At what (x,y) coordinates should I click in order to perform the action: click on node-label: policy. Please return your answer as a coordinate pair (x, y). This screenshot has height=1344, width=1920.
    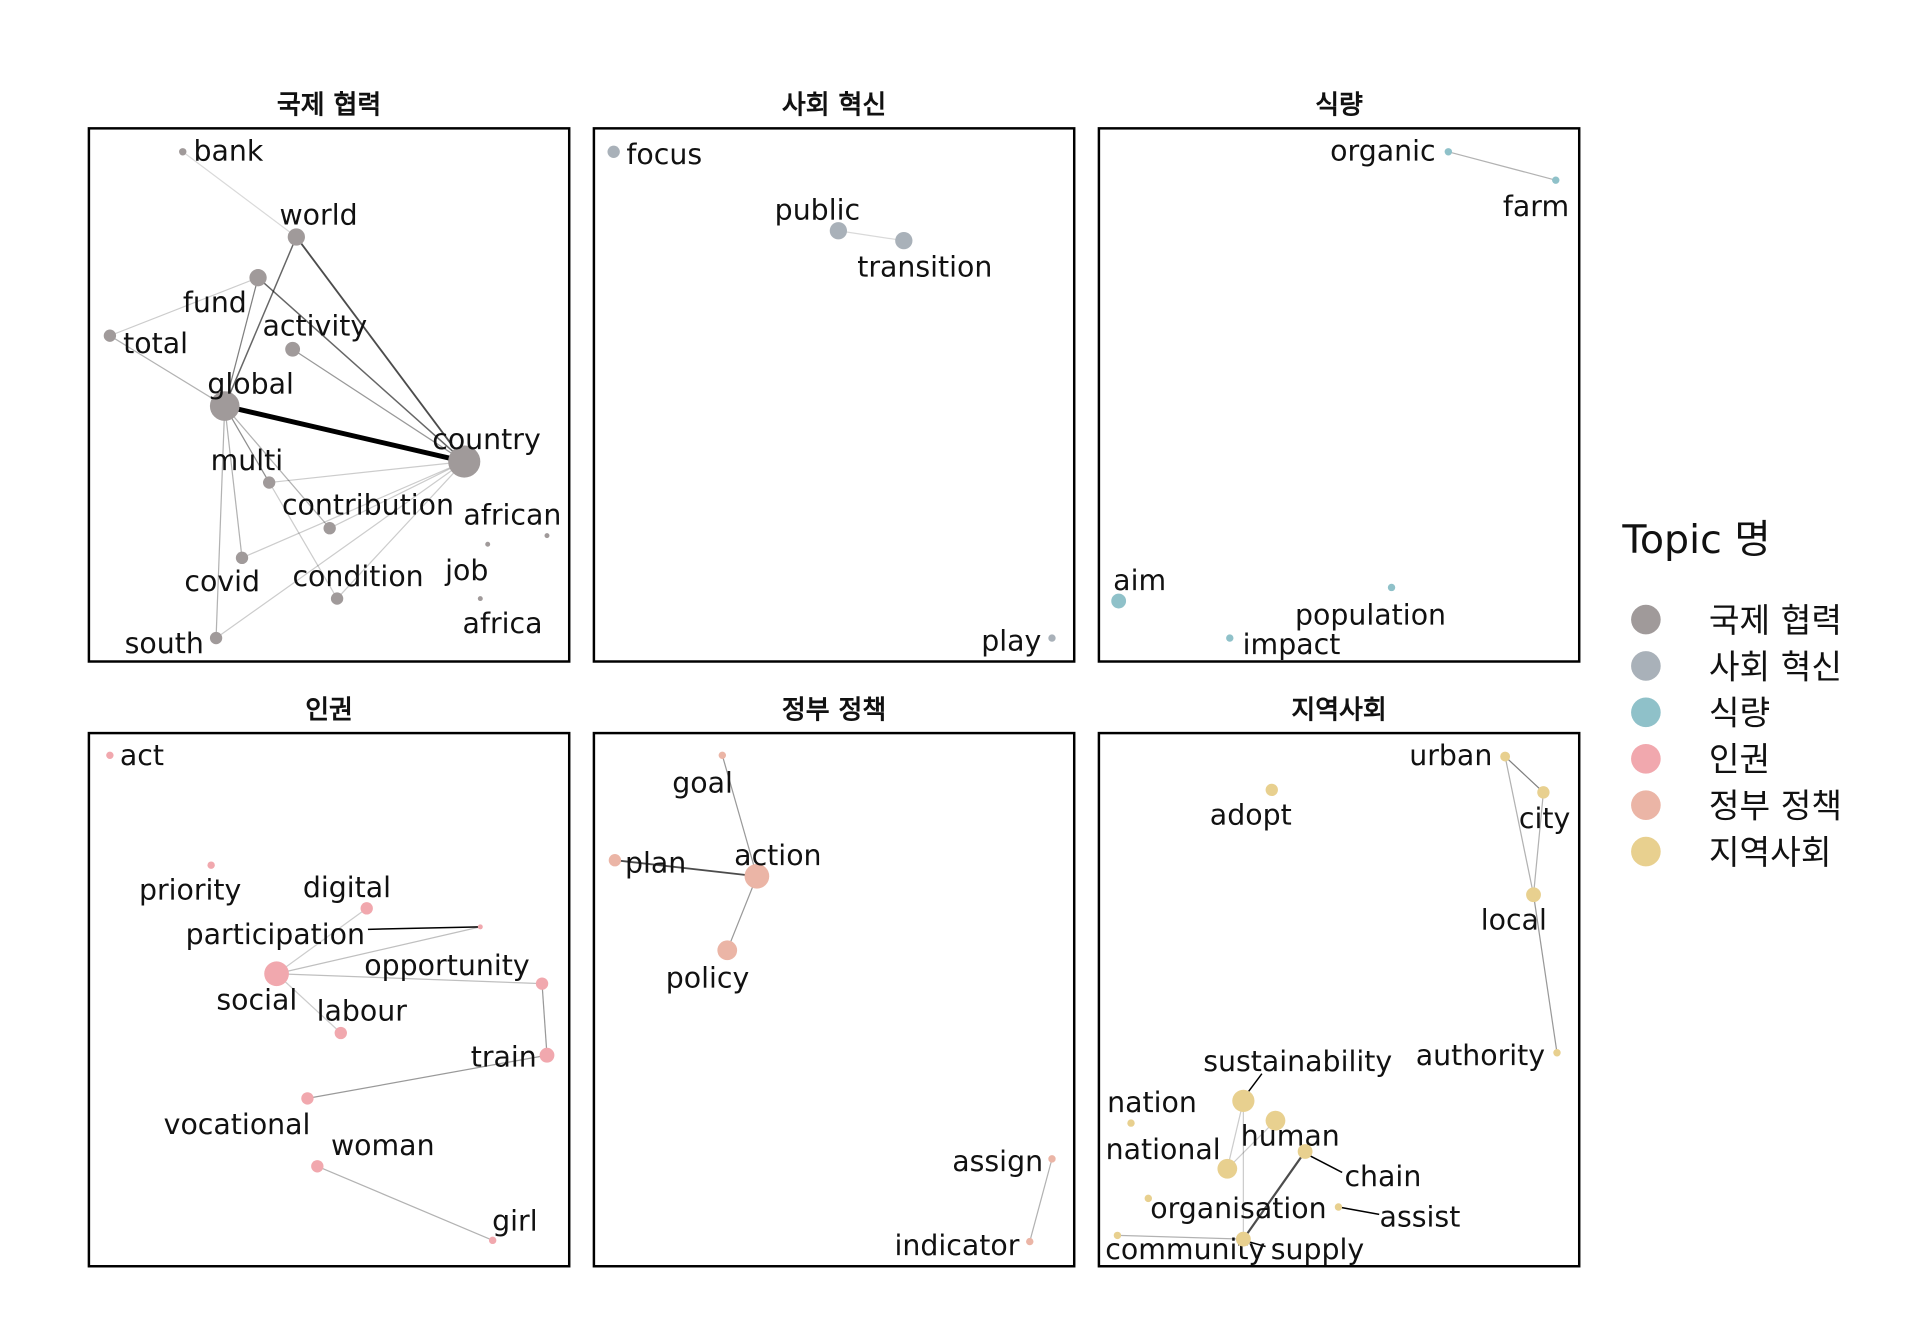
    Looking at the image, I should click on (708, 977).